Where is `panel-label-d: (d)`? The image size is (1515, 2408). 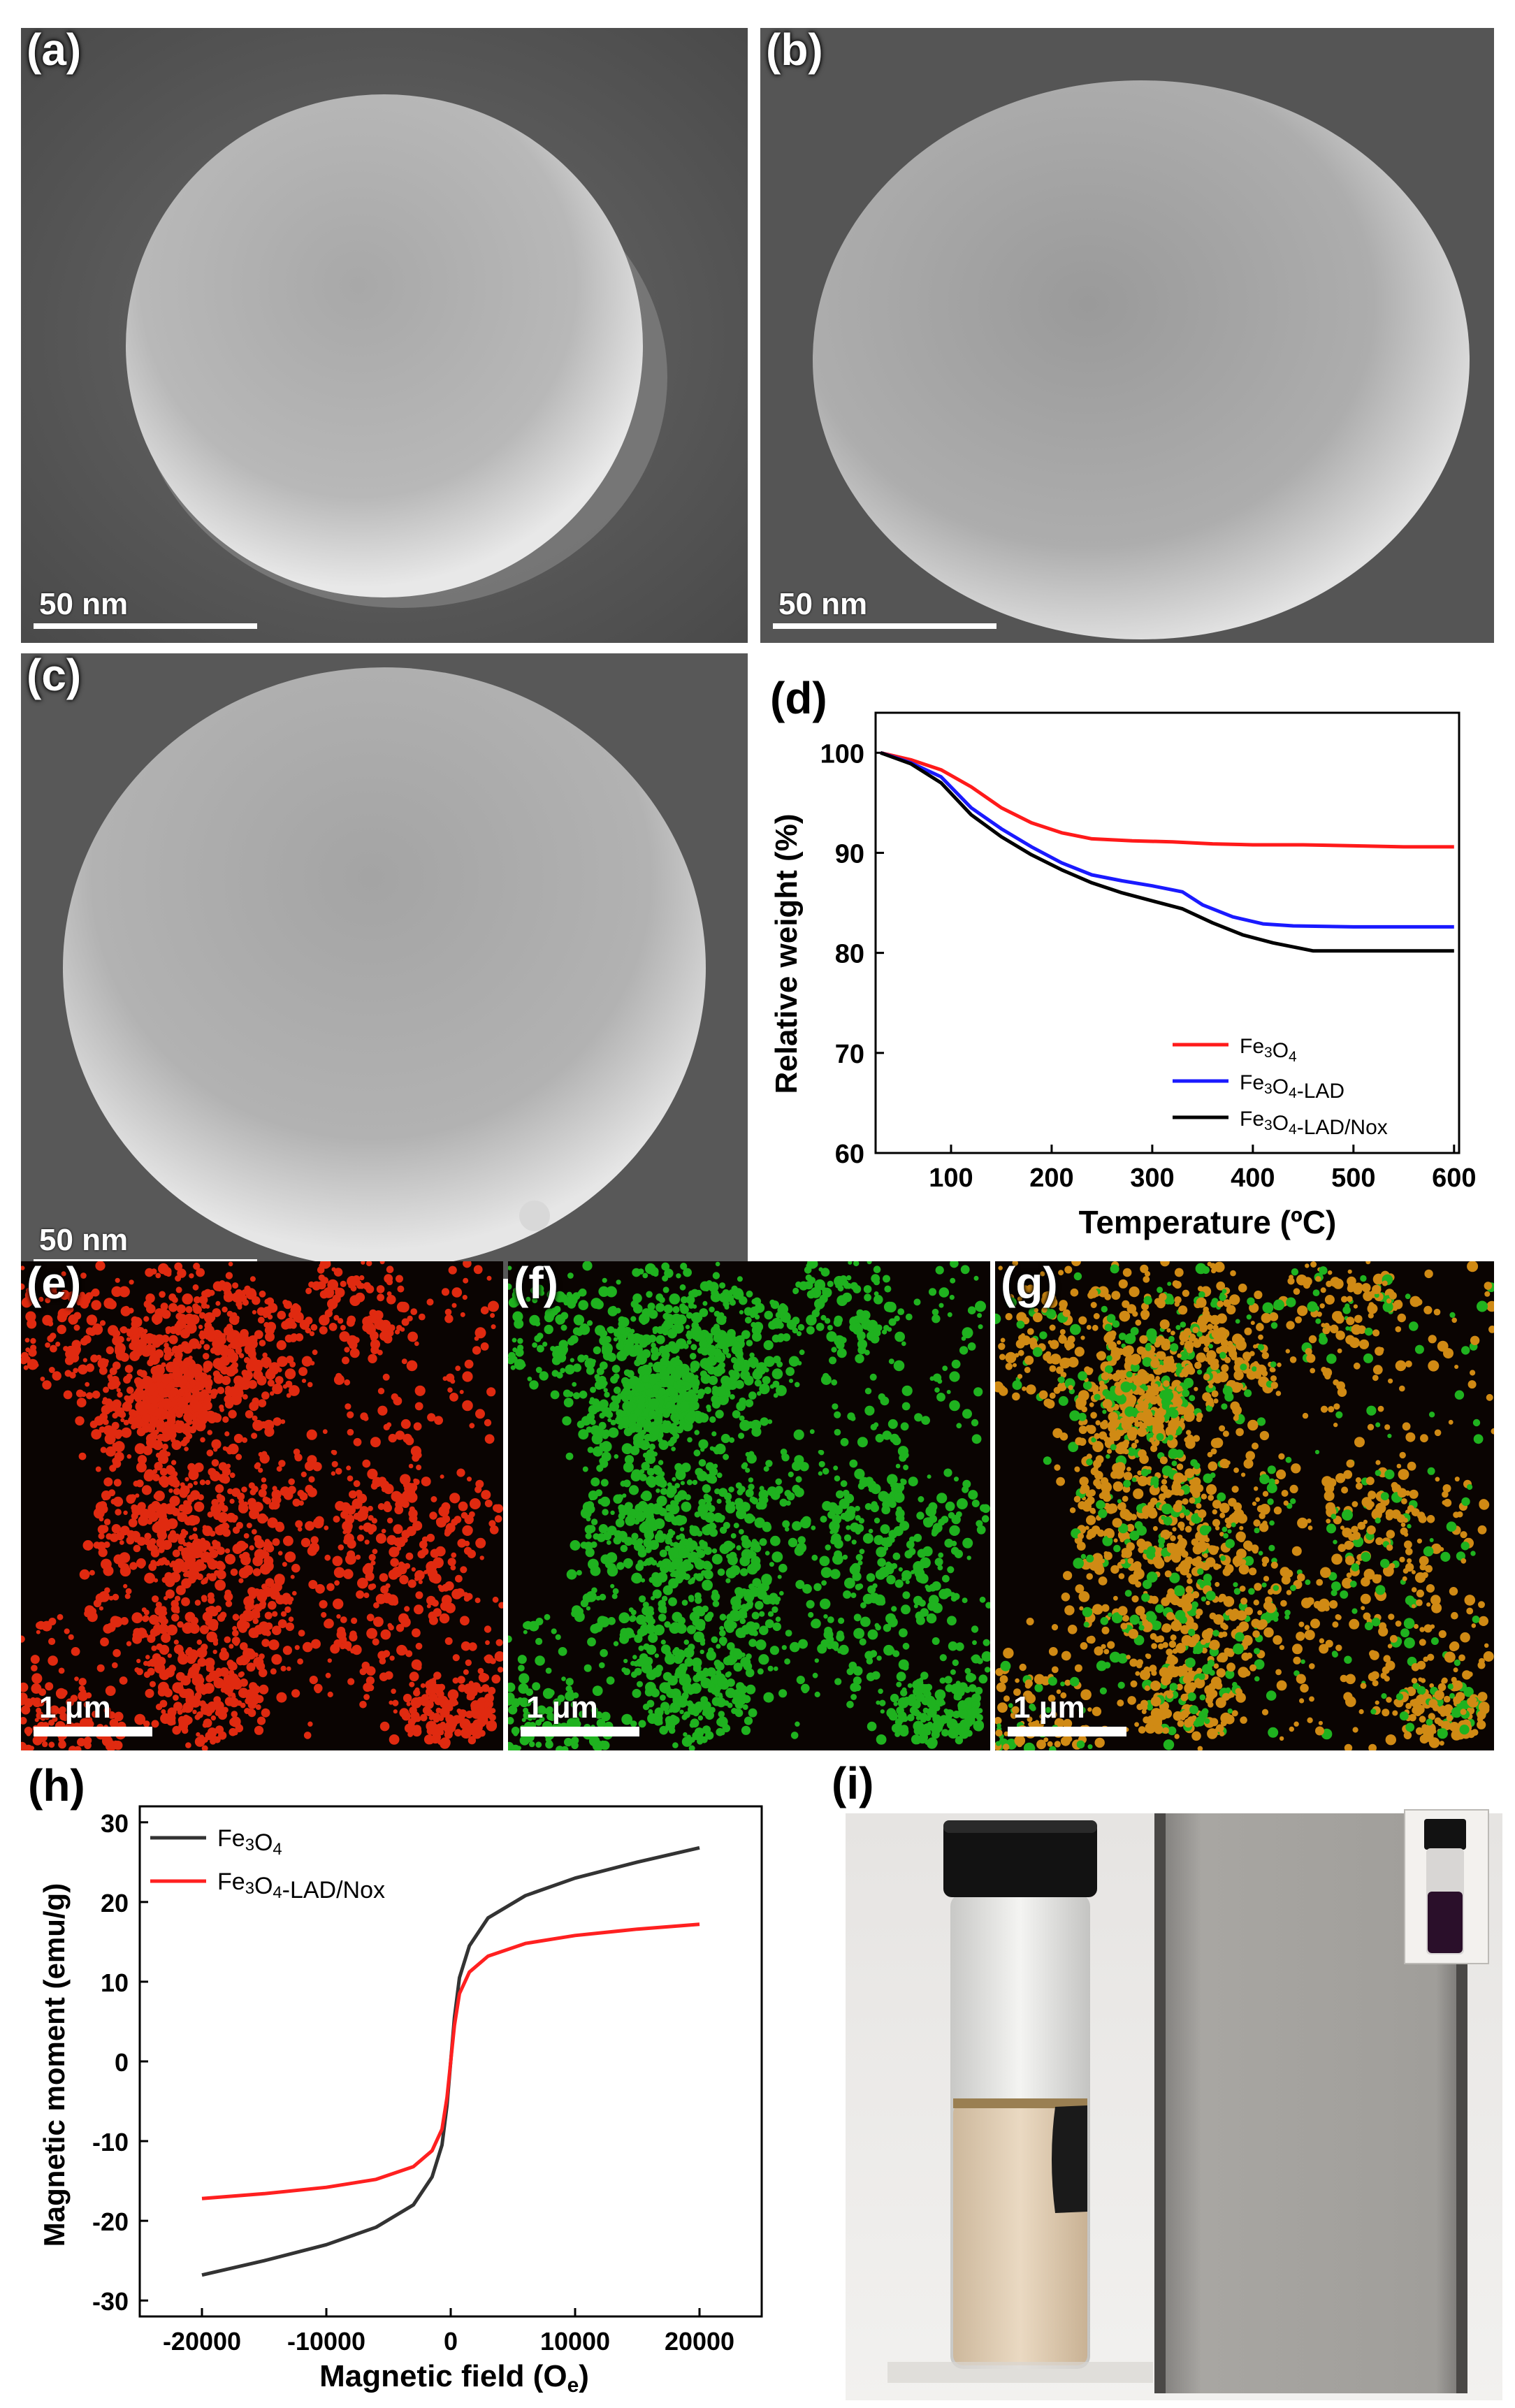 panel-label-d: (d) is located at coordinates (798, 698).